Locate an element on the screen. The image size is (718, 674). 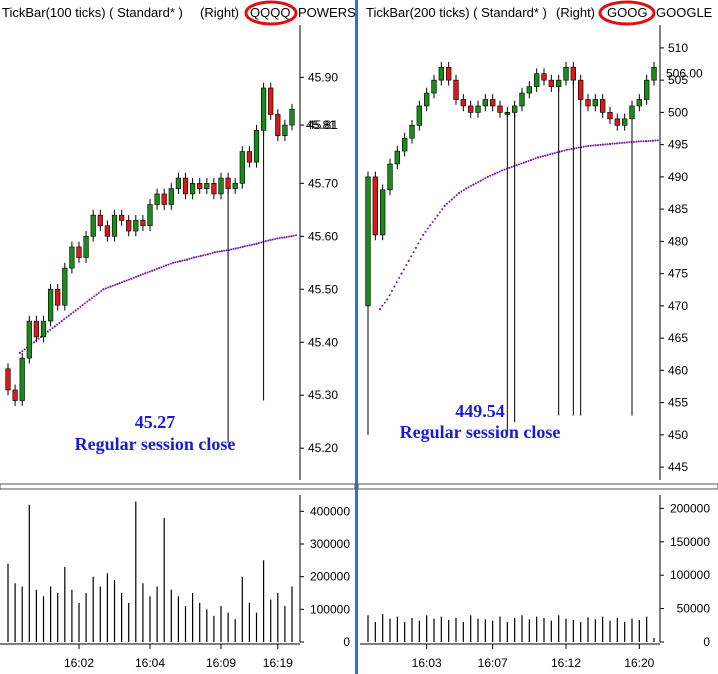
left-header-symbol: QQQQ is located at coordinates (270, 12).